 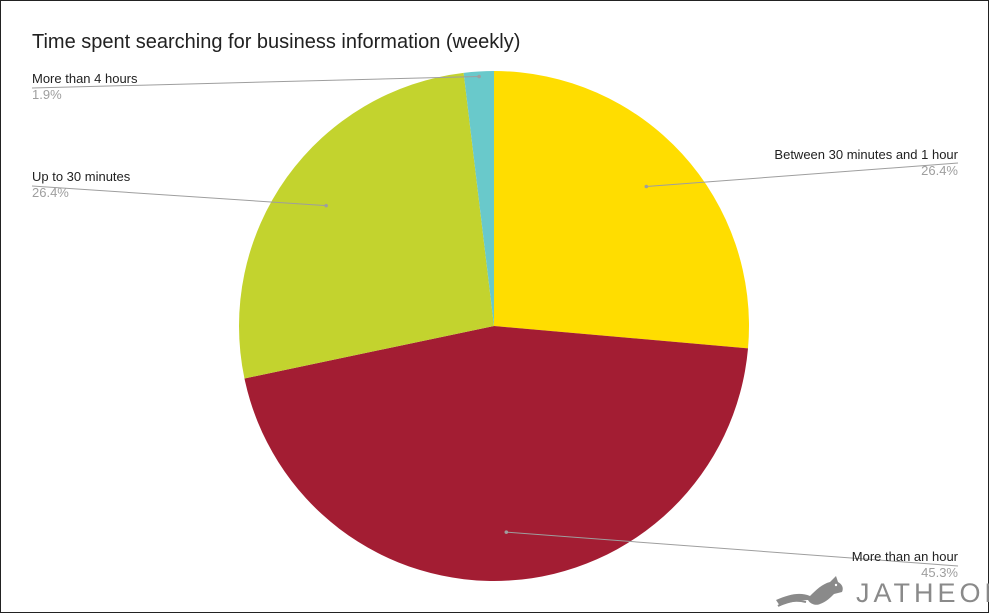 What do you see at coordinates (866, 154) in the screenshot?
I see `slice-name: Between 30 minutes and 1 hour` at bounding box center [866, 154].